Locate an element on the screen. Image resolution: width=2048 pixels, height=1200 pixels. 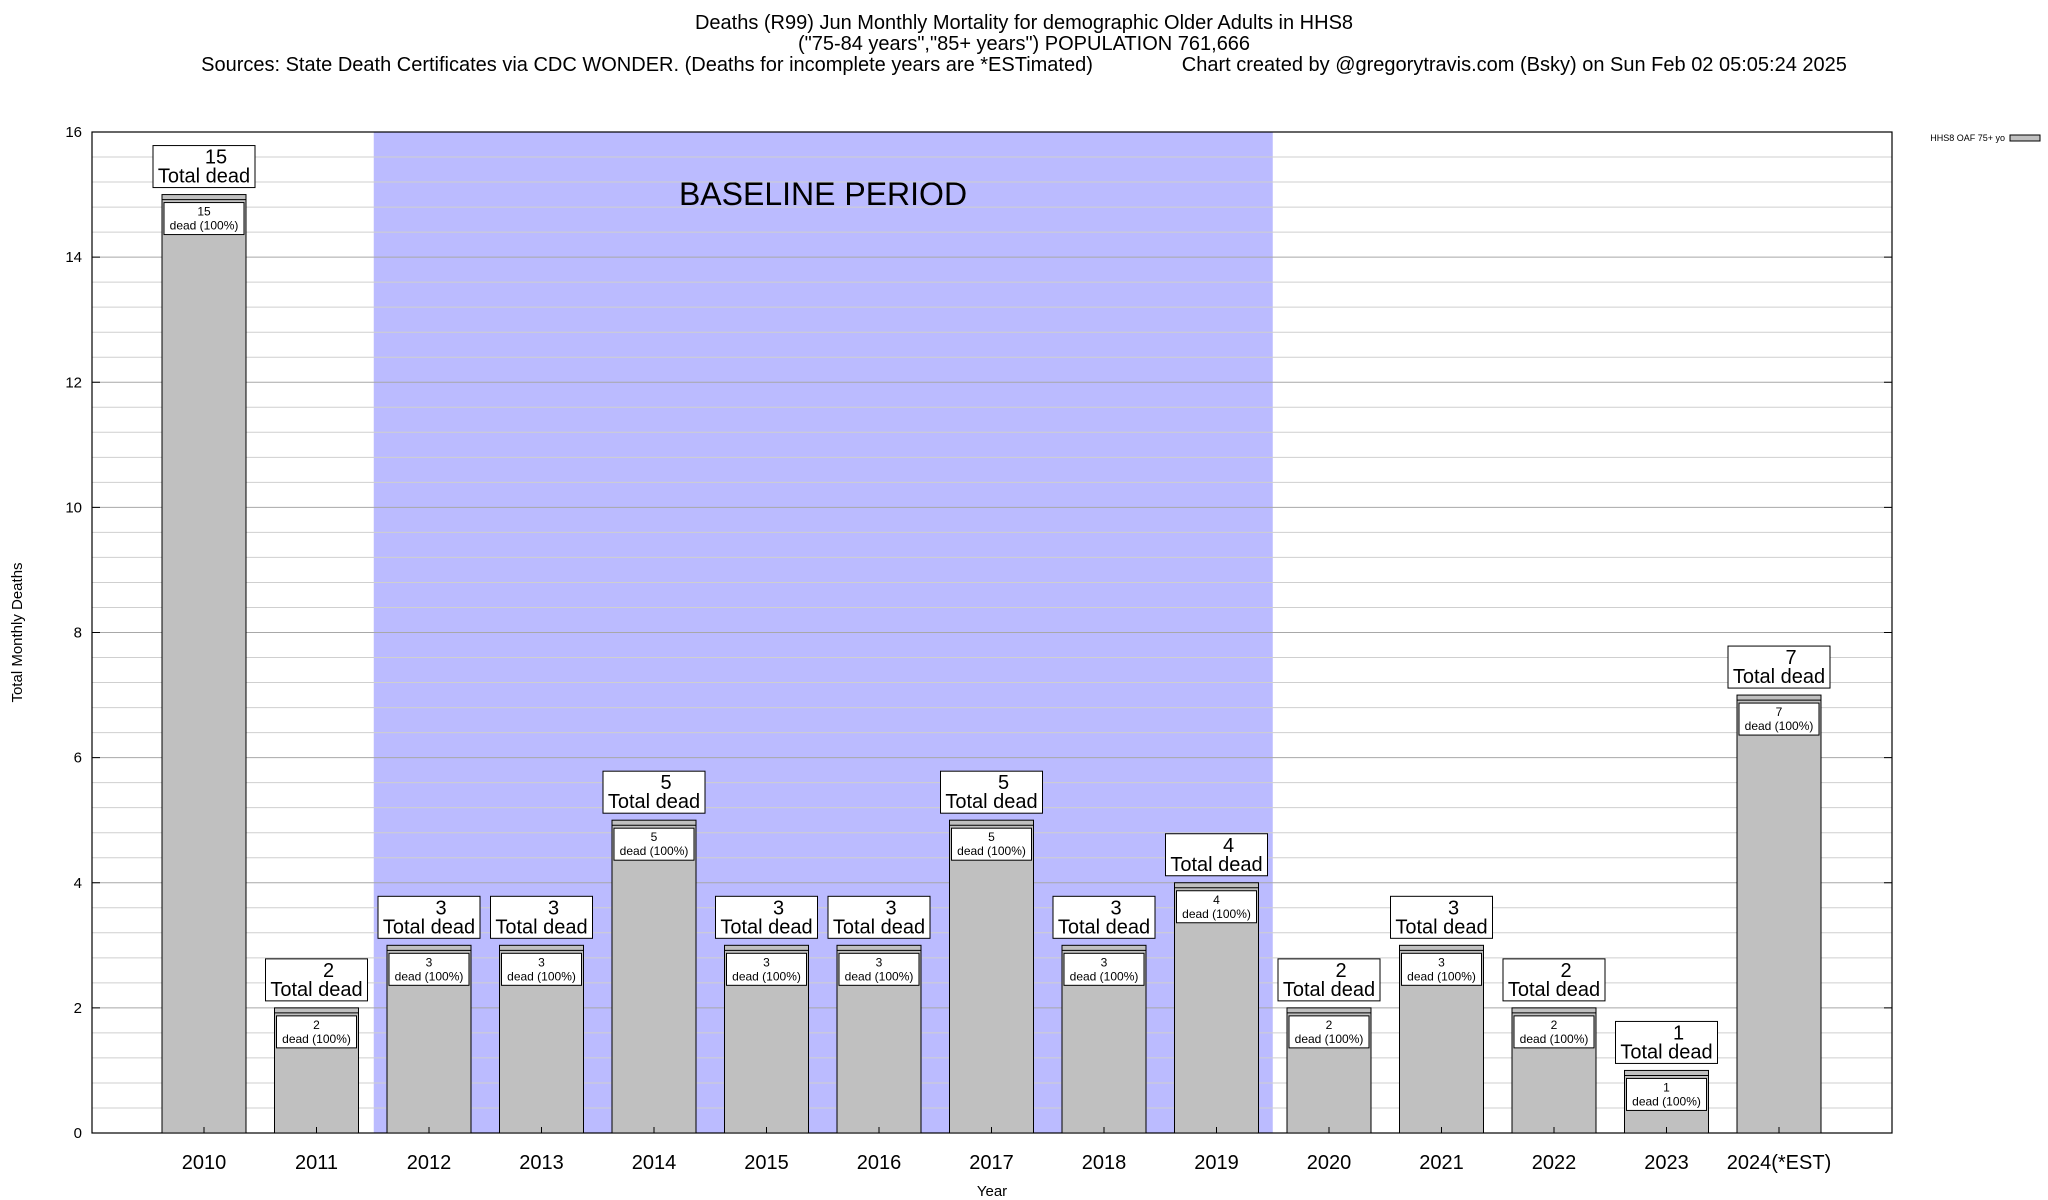
x-tick-label: 2014 is located at coordinates (654, 1163).